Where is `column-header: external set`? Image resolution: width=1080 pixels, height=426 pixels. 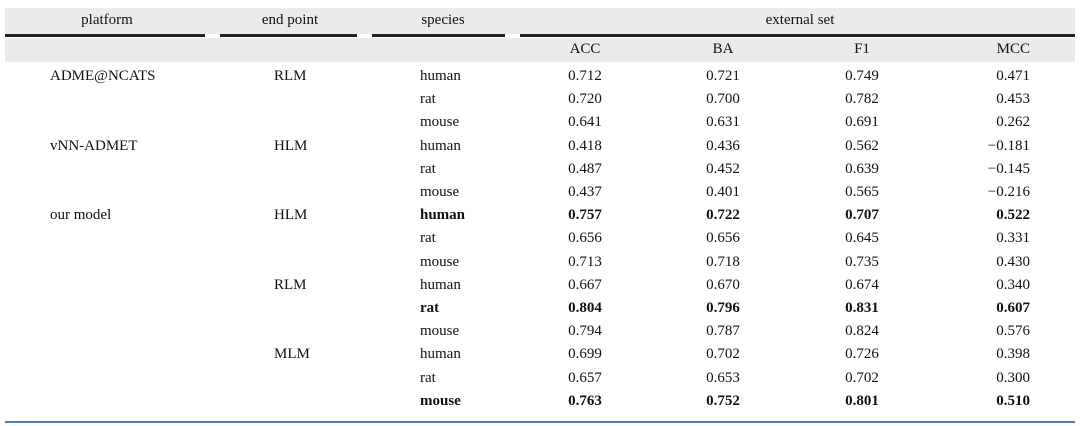
column-header: external set is located at coordinates (800, 20).